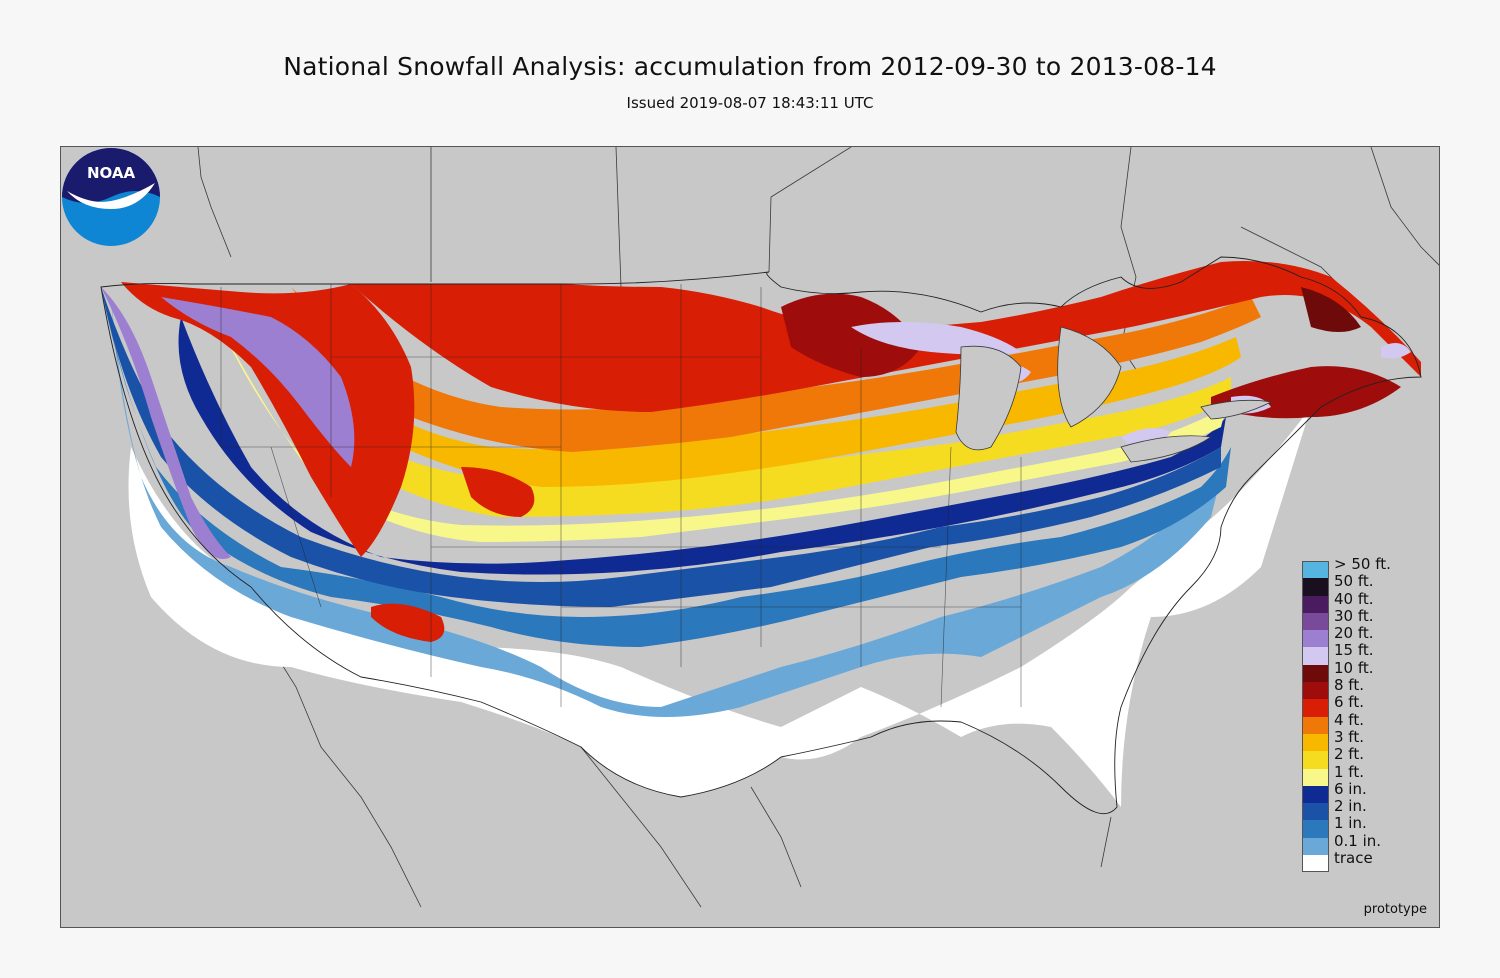 The width and height of the screenshot is (1500, 978). What do you see at coordinates (111, 173) in the screenshot?
I see `noaa-logo-text: NOAA` at bounding box center [111, 173].